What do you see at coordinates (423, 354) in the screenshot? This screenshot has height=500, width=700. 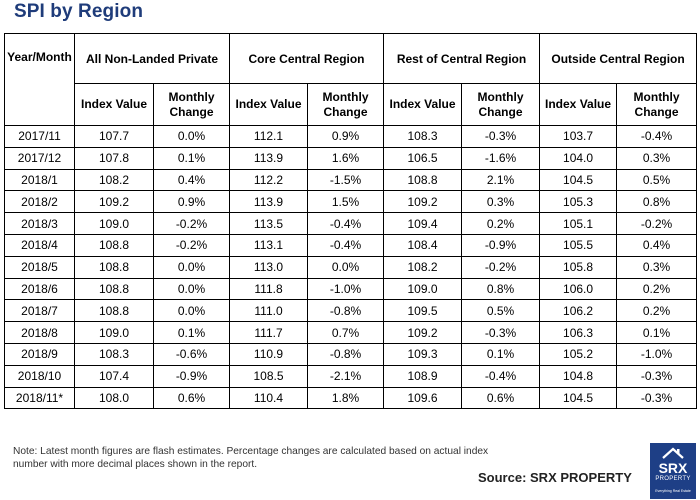 I see `index-value-cell: 109.3` at bounding box center [423, 354].